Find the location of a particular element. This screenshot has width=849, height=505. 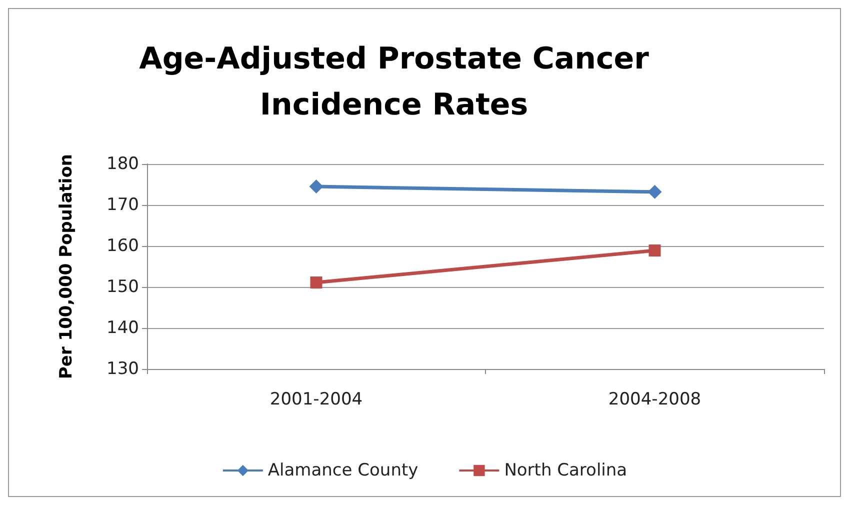

y-tick-label: 180 is located at coordinates (122, 164).